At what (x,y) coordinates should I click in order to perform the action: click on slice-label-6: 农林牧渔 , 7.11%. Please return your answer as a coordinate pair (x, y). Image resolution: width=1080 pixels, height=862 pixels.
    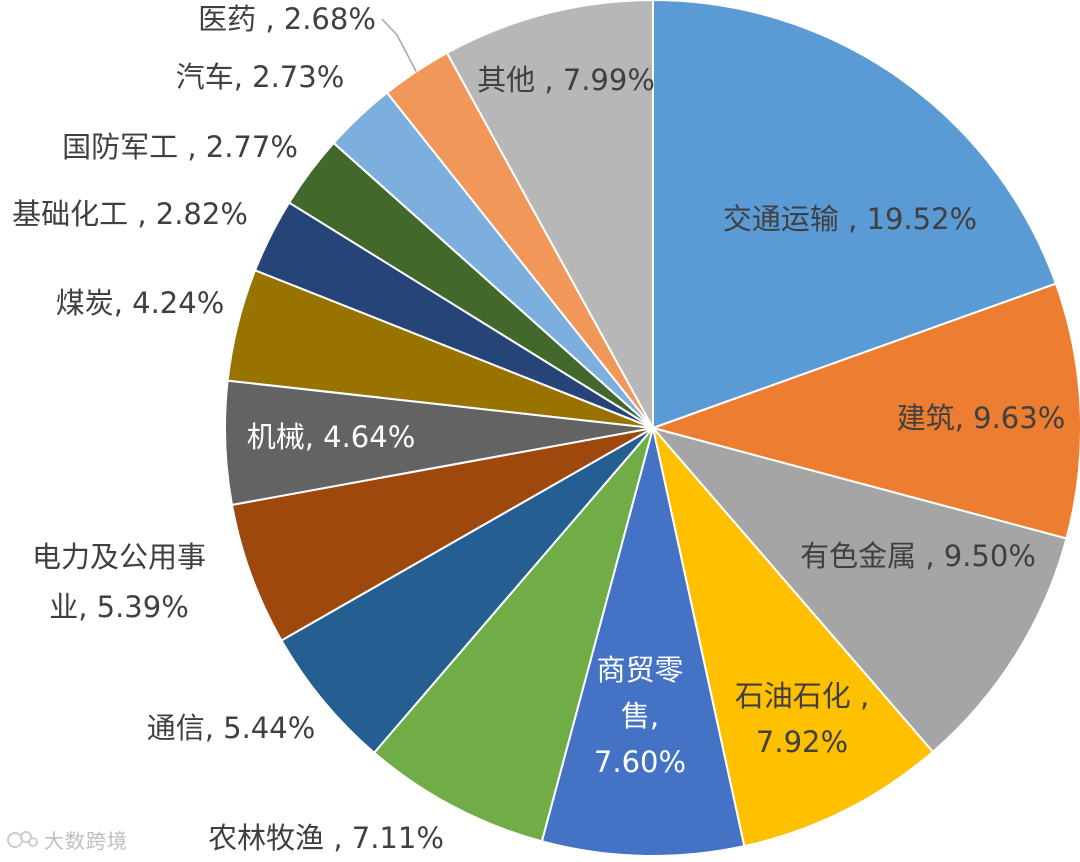
    Looking at the image, I should click on (326, 838).